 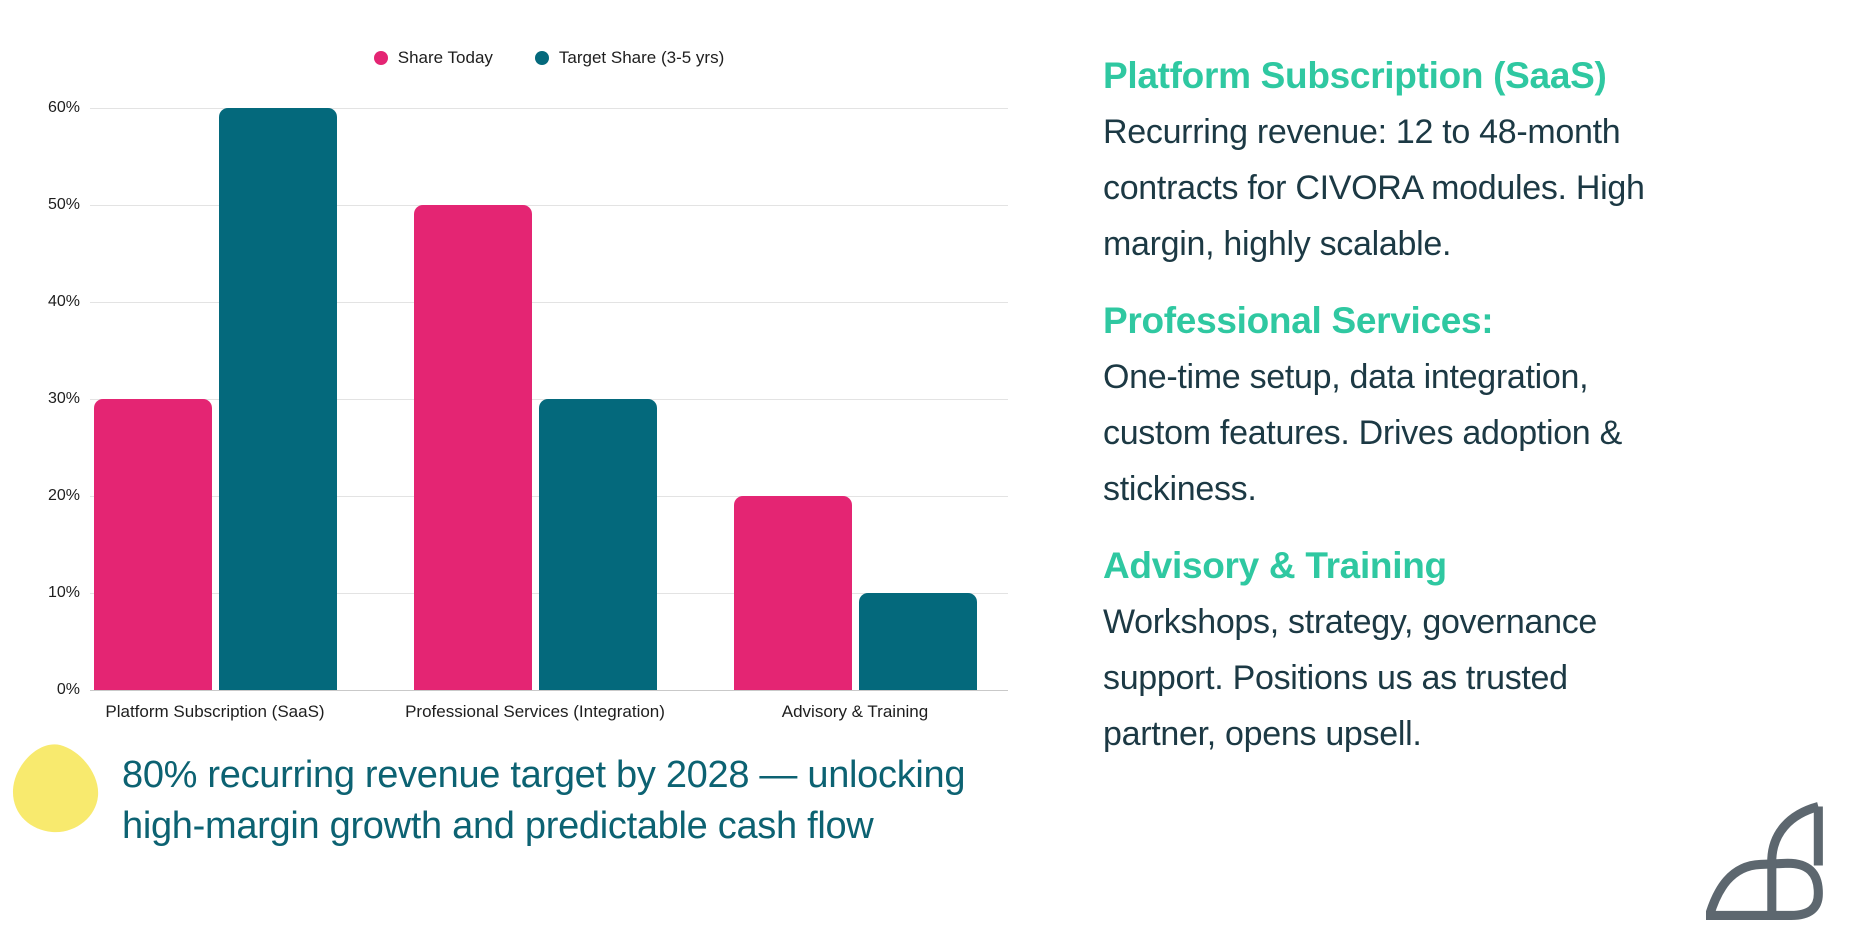 I want to click on x-axis-category-label: Platform Subscription (SaaS), so click(x=215, y=711).